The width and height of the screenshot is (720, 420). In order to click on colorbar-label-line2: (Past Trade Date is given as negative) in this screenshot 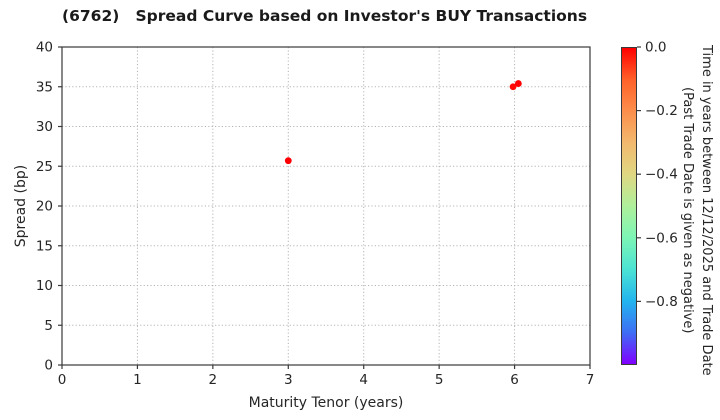, I will do `click(687, 210)`.